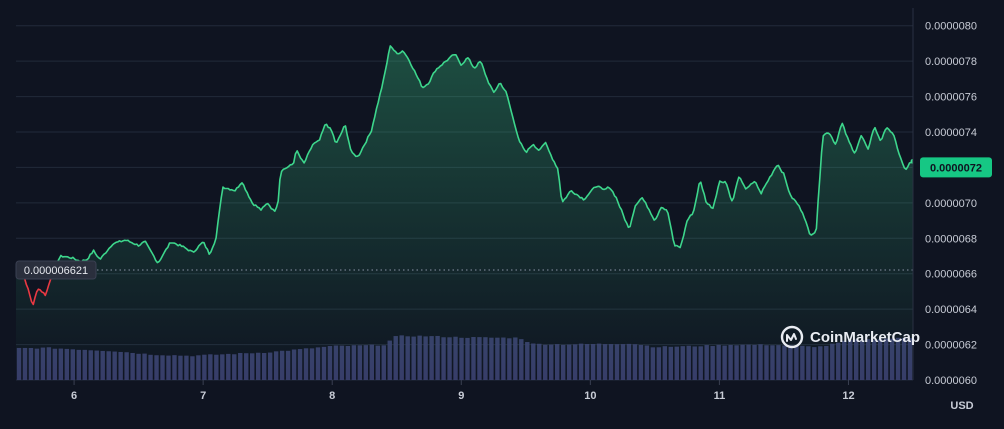 The image size is (1004, 429). I want to click on y-tick-label-4: 0.0000068, so click(951, 239).